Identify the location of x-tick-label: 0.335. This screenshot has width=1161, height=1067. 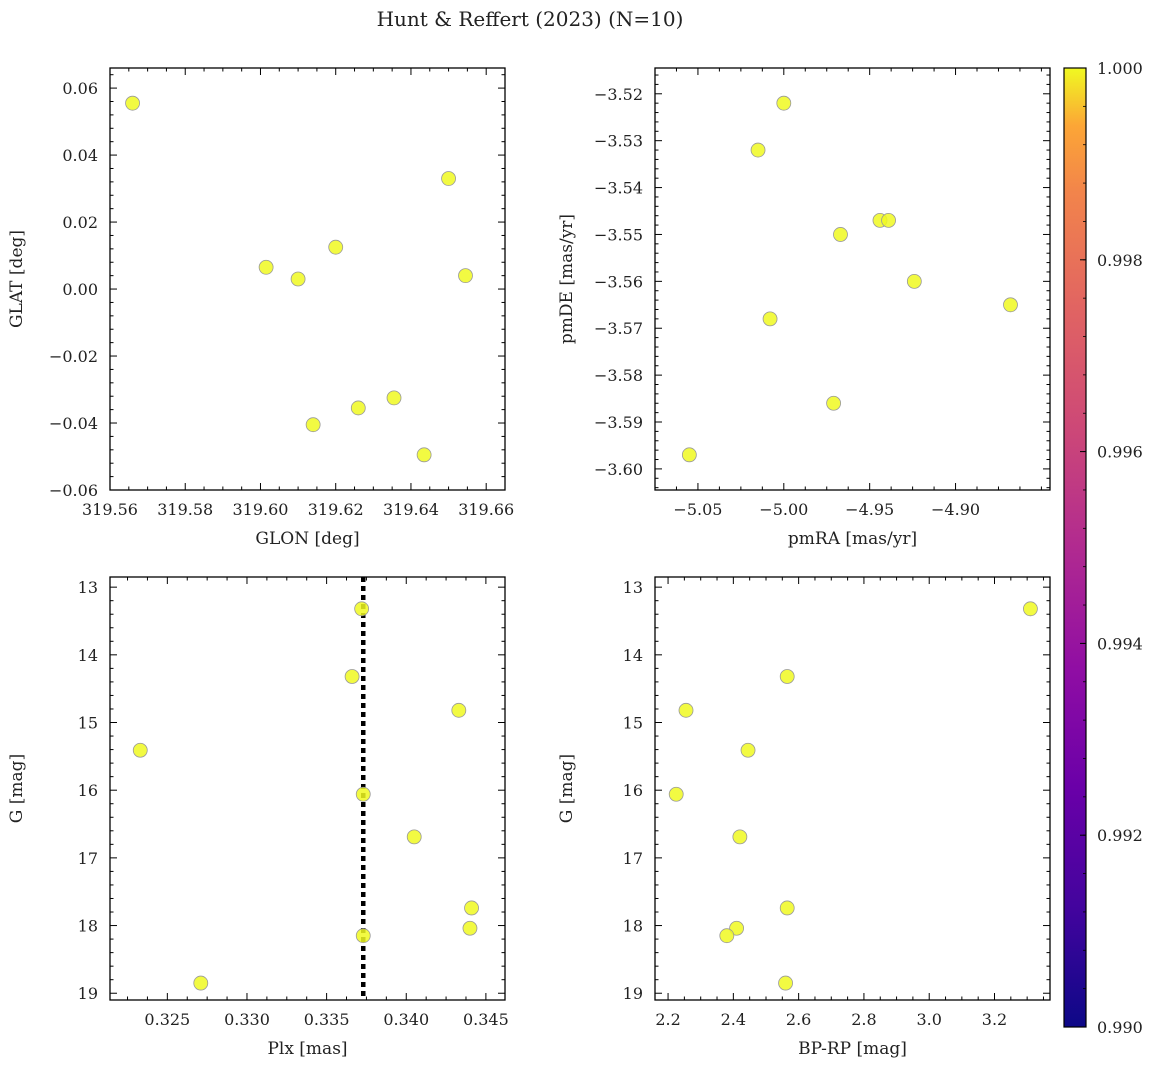
(327, 1019).